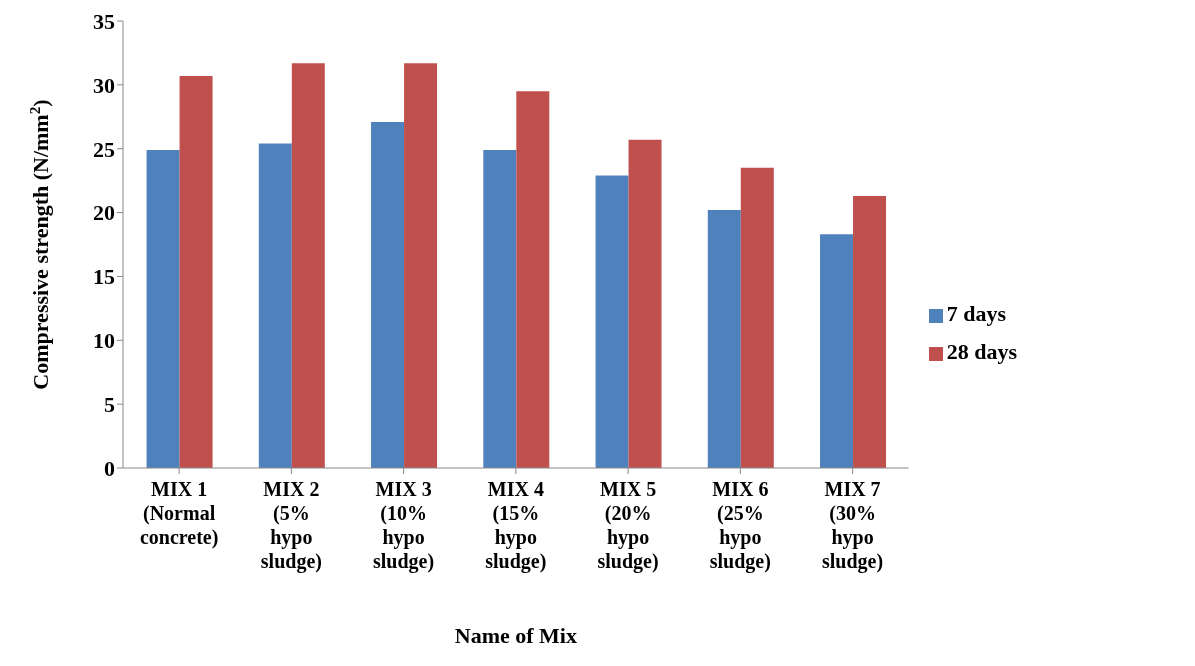 The image size is (1195, 666). I want to click on x-tick-label: MIX 3 (10% hypo sludge), so click(404, 525).